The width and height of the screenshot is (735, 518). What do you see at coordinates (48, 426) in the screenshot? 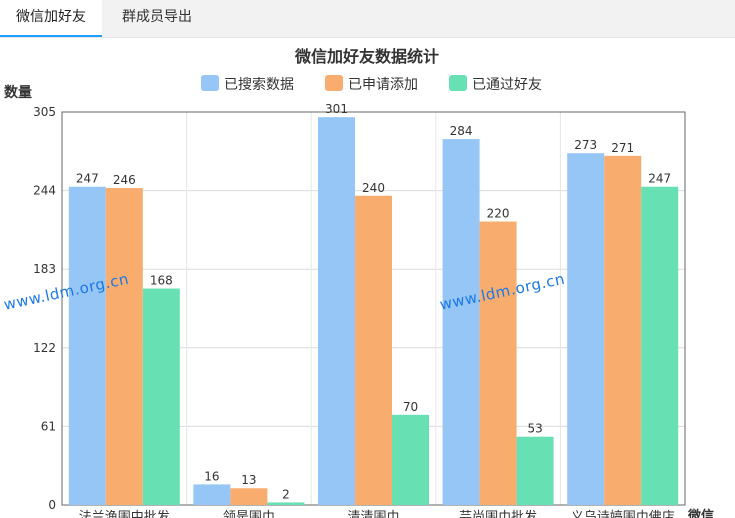
I see `y-tick-label: 61` at bounding box center [48, 426].